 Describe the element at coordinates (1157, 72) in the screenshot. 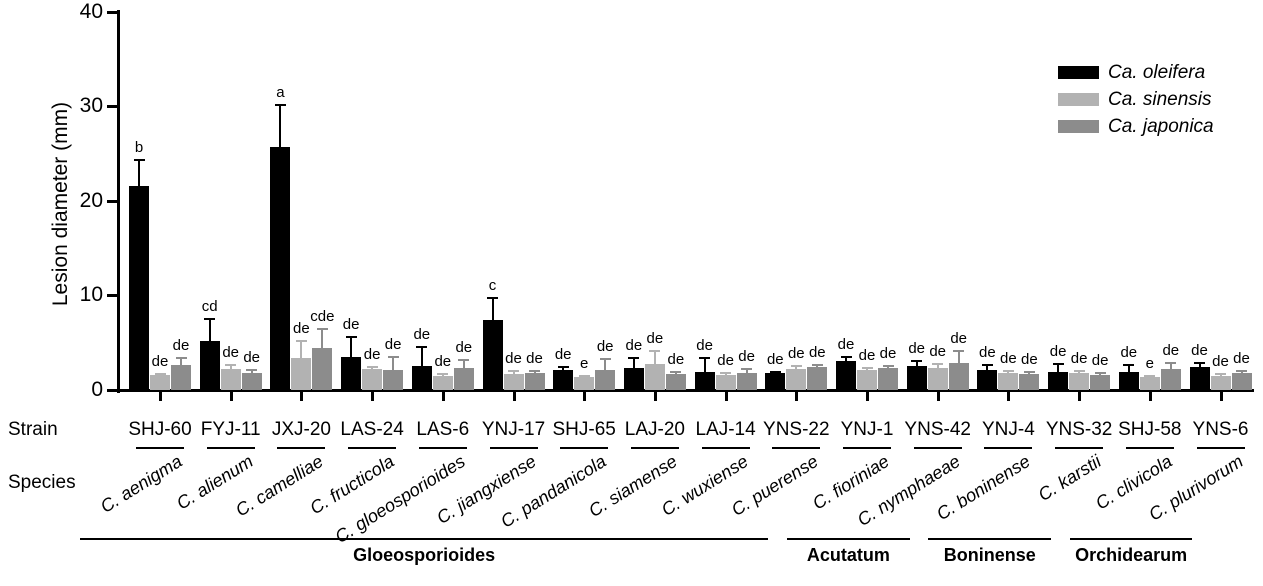

I see `legend-label: Ca. oleifera` at that location.